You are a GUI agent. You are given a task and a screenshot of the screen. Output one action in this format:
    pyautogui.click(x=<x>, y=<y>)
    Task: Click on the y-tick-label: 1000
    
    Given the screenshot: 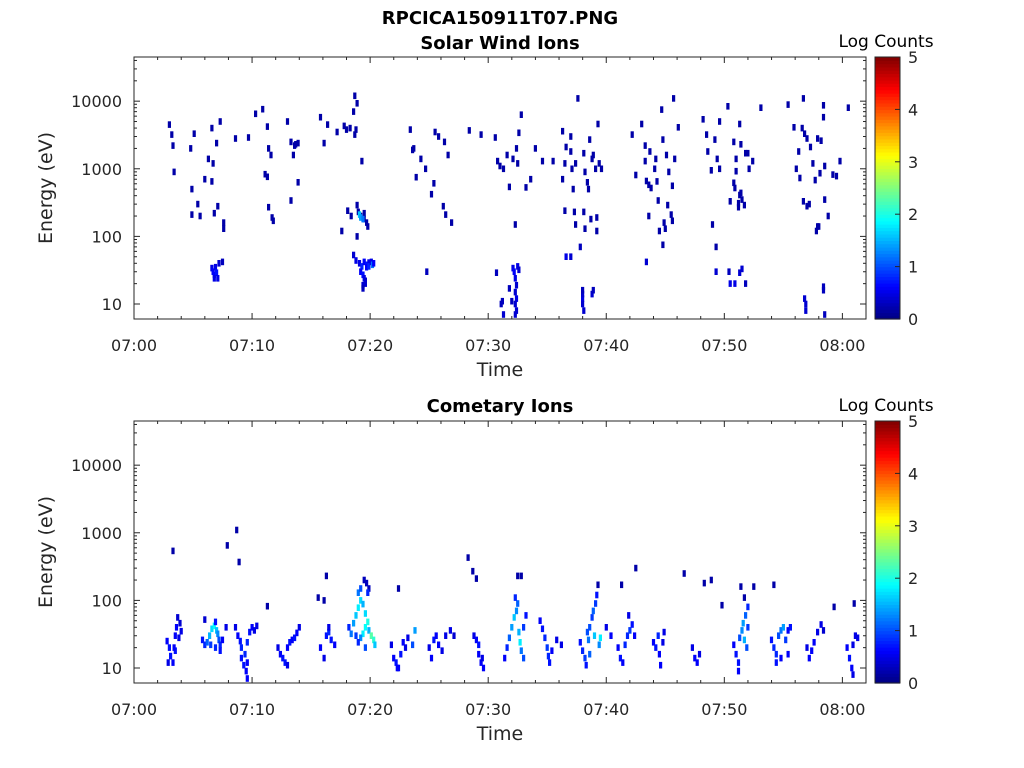 What is the action you would take?
    pyautogui.click(x=101, y=533)
    